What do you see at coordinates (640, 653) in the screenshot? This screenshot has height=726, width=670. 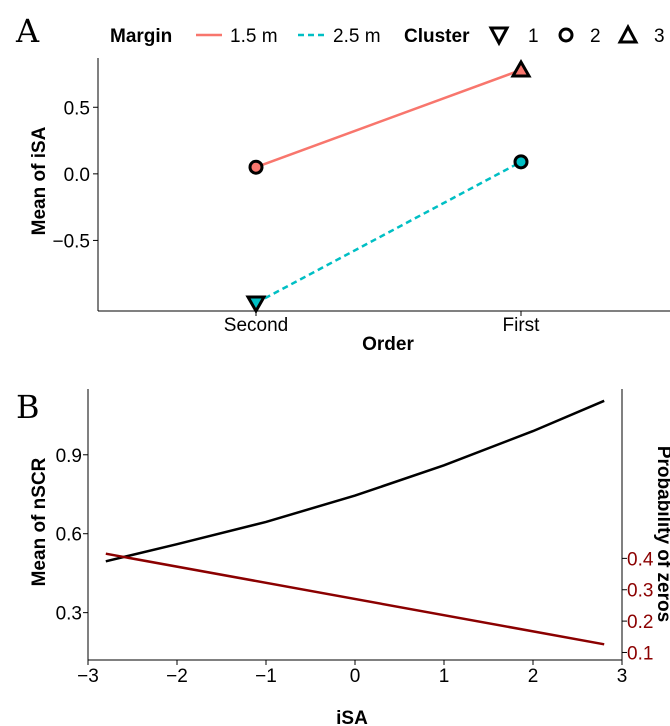 I see `y2-tick-label: 0.1` at bounding box center [640, 653].